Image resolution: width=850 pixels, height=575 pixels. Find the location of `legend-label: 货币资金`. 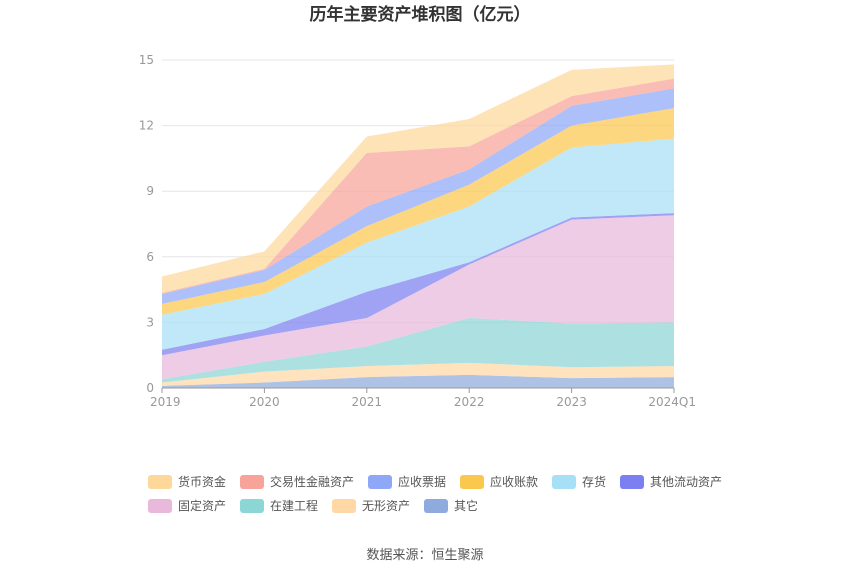

legend-label: 货币资金 is located at coordinates (202, 481).